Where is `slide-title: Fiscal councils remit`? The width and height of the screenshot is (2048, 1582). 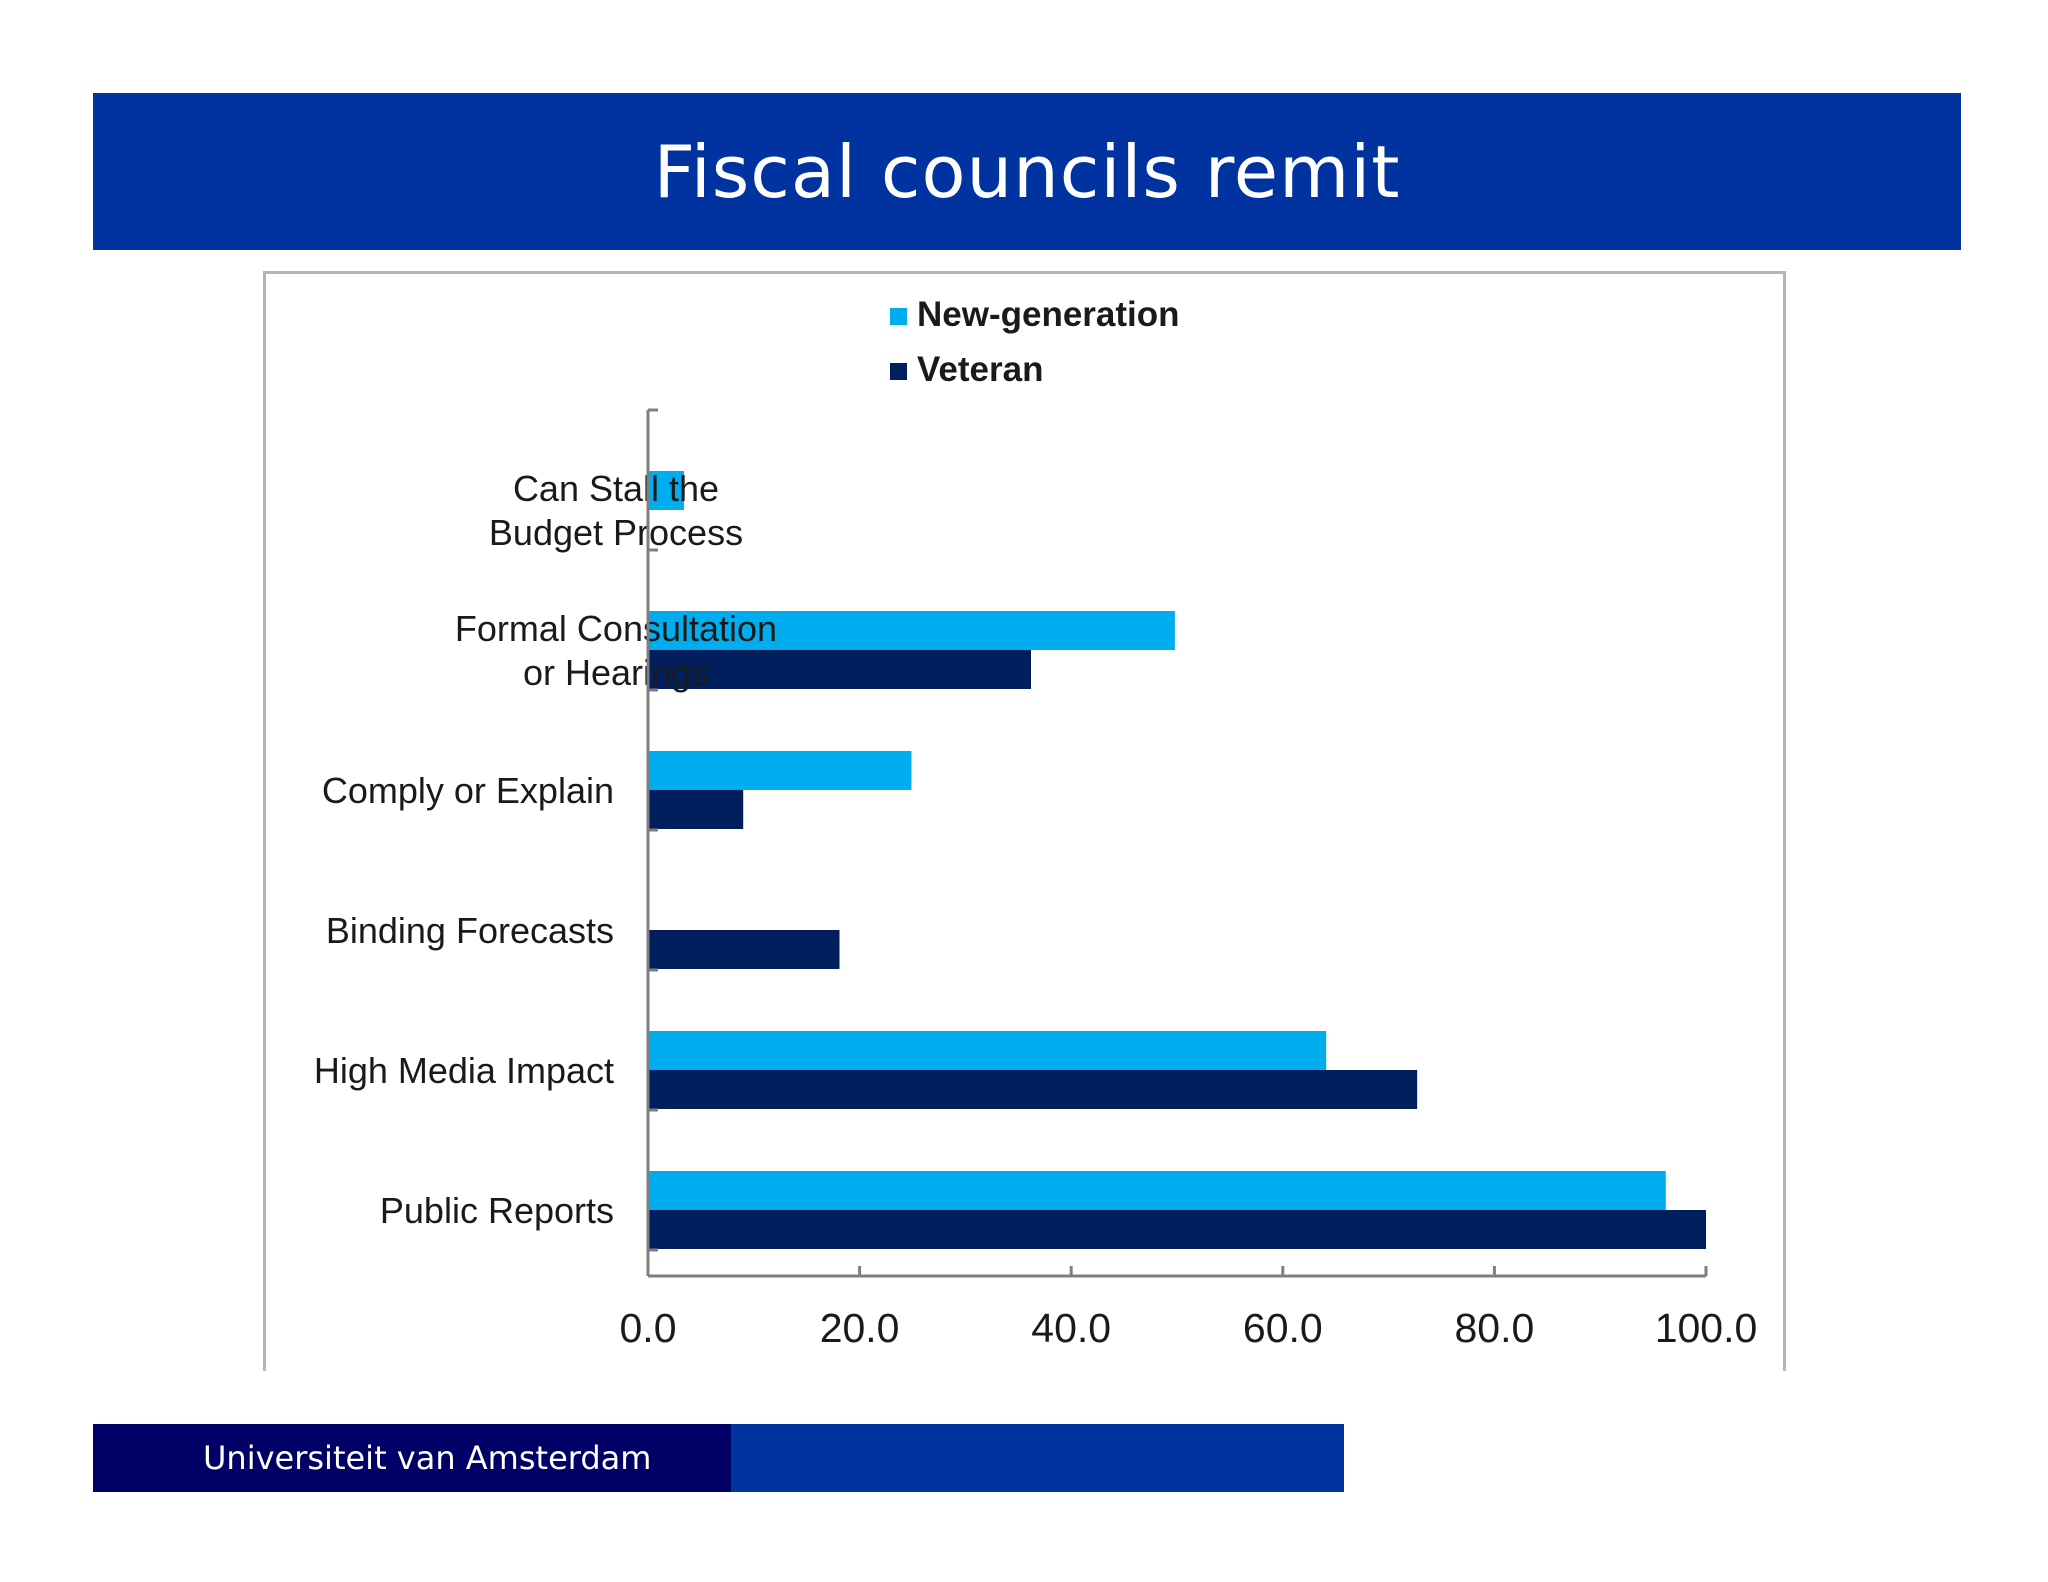
slide-title: Fiscal councils remit is located at coordinates (1027, 171).